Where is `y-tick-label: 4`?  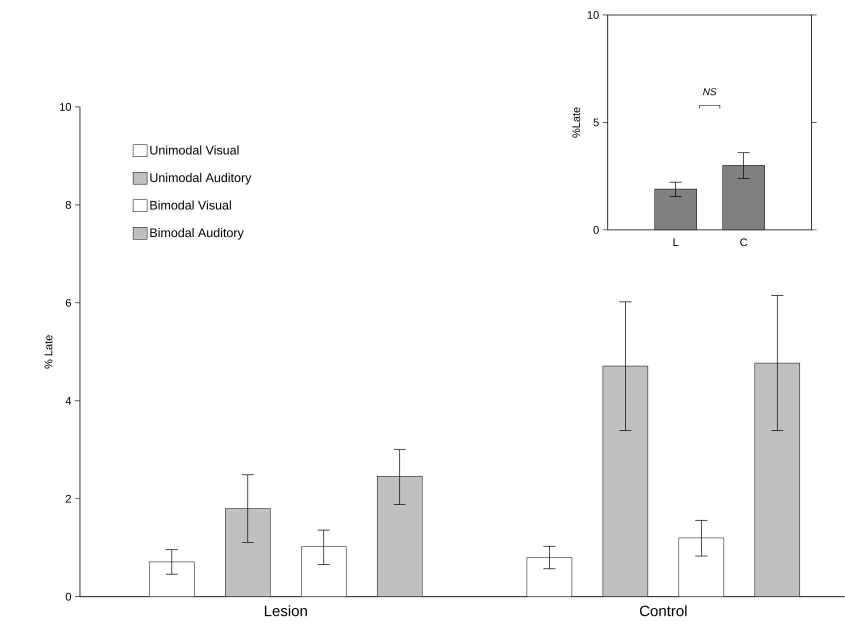
y-tick-label: 4 is located at coordinates (69, 401).